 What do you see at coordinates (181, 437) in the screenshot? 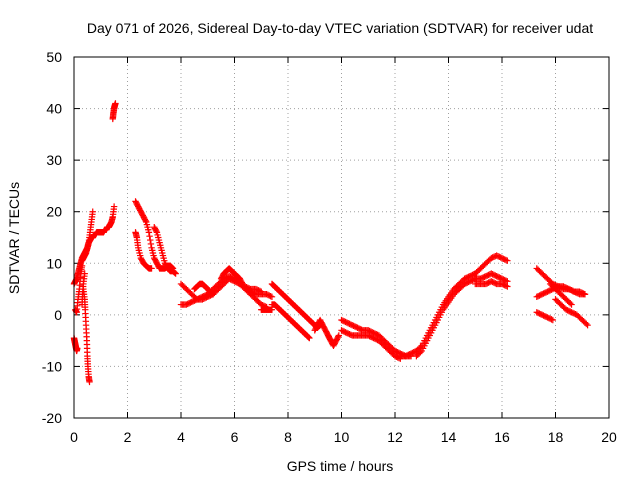
I see `x-tick-label: 4` at bounding box center [181, 437].